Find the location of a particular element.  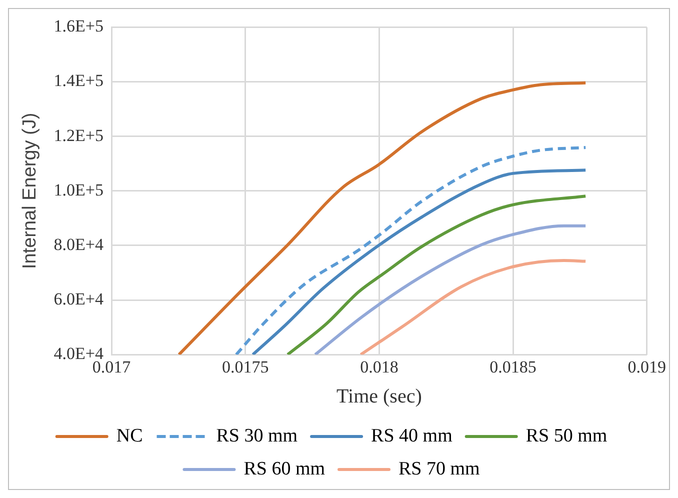

y-axis-title: Internal Energy (J) is located at coordinates (30, 191).